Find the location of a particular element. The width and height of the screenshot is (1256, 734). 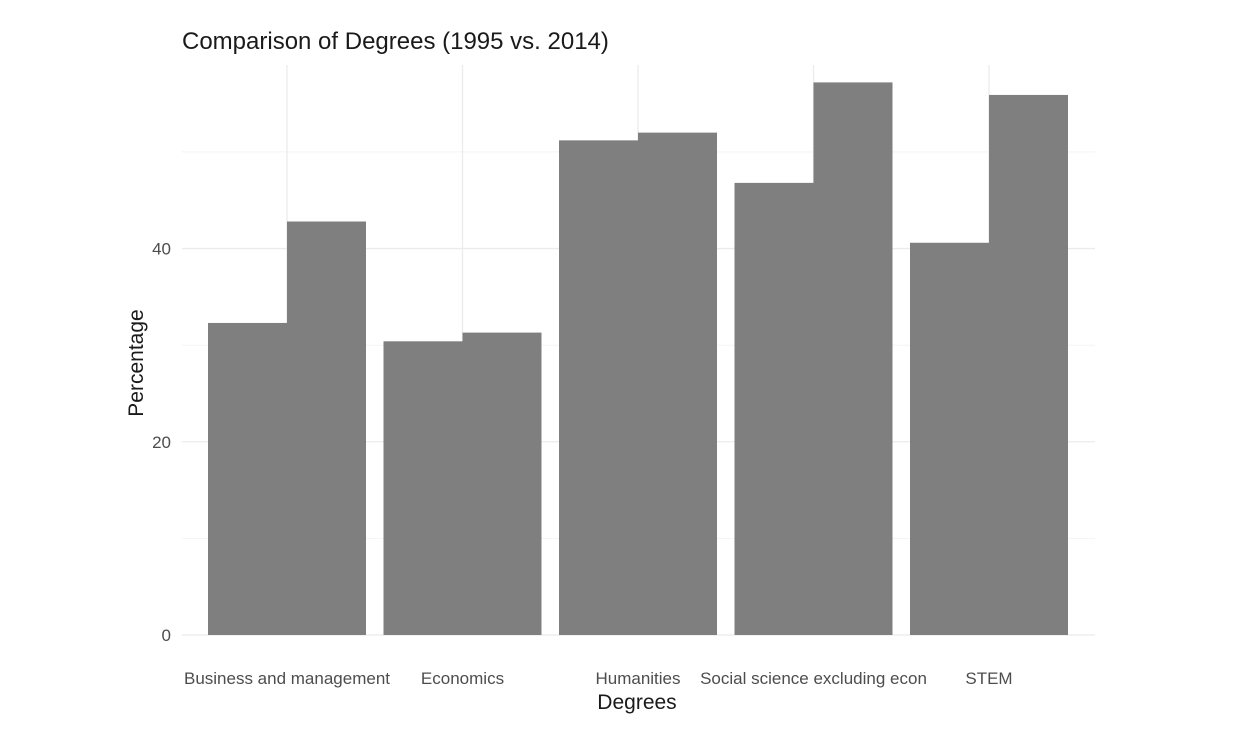

x-tick-label: Business and management is located at coordinates (287, 678).